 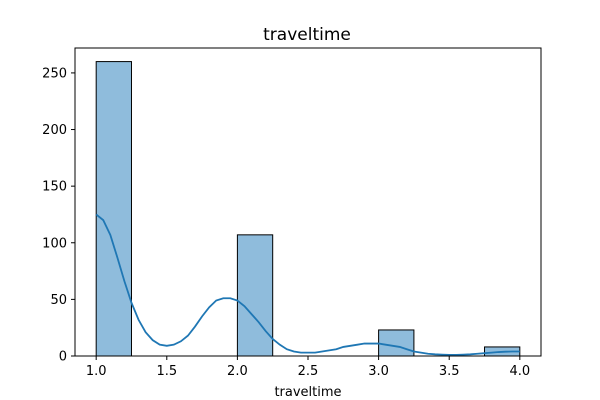 I want to click on x-axis-label: traveltime, so click(x=307, y=392).